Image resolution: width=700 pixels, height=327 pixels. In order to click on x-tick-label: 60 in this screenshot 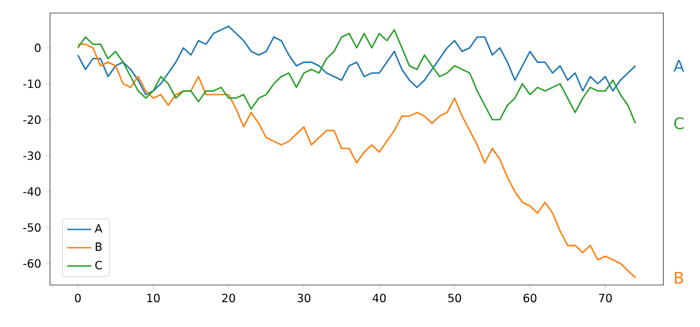, I will do `click(530, 298)`.